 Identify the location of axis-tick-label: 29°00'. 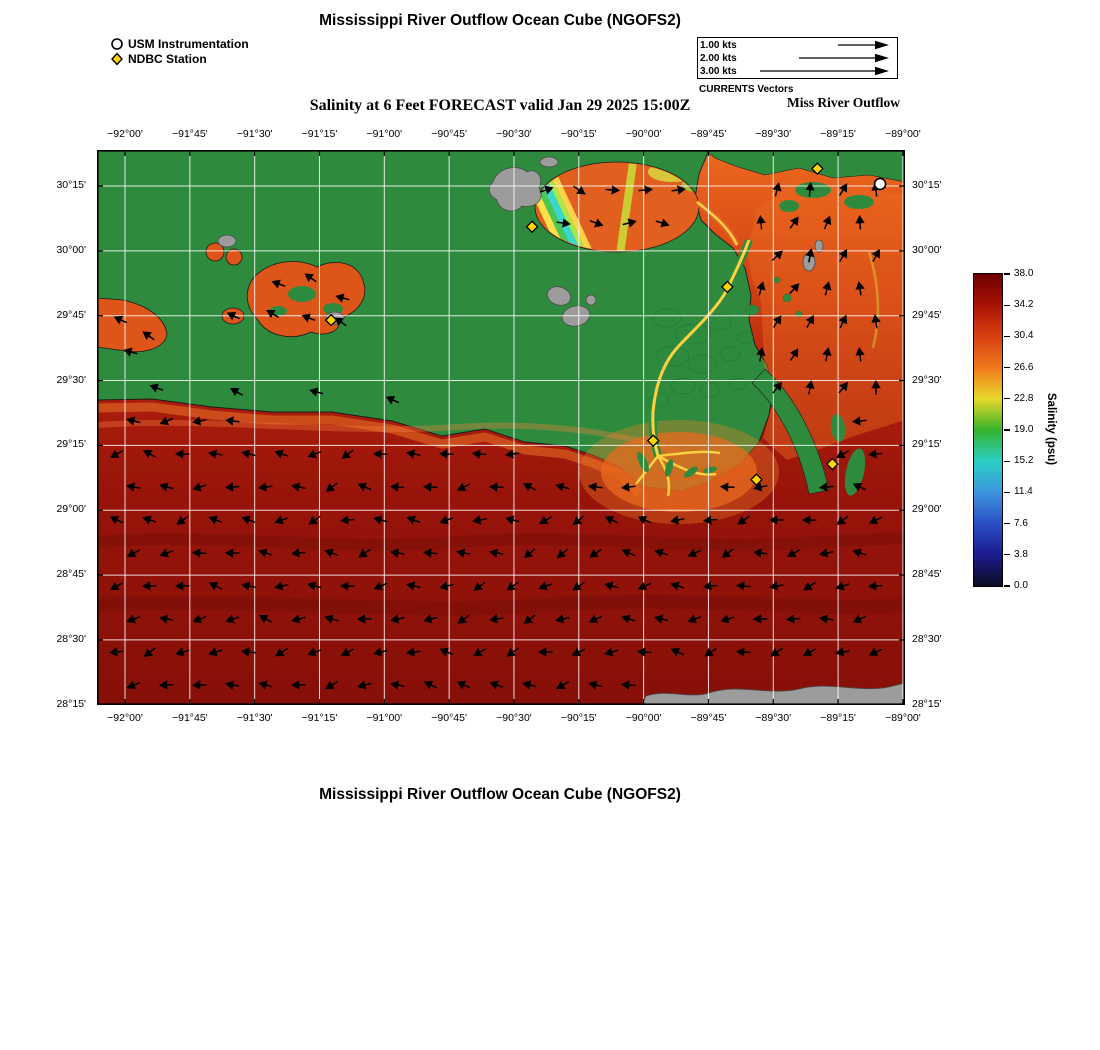
(71, 509).